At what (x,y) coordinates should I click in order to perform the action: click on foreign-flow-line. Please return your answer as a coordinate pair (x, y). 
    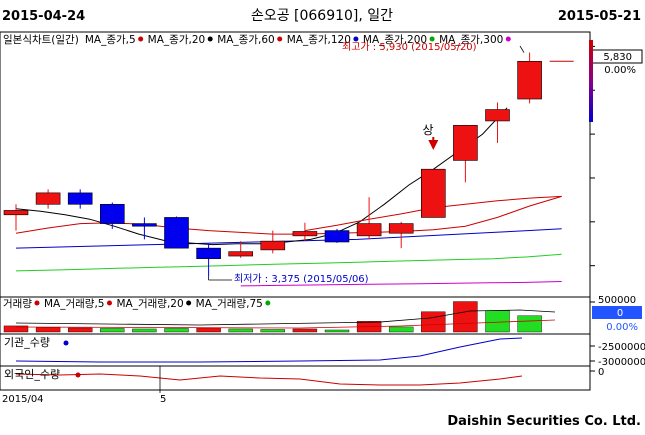
    Looking at the image, I should click on (269, 379).